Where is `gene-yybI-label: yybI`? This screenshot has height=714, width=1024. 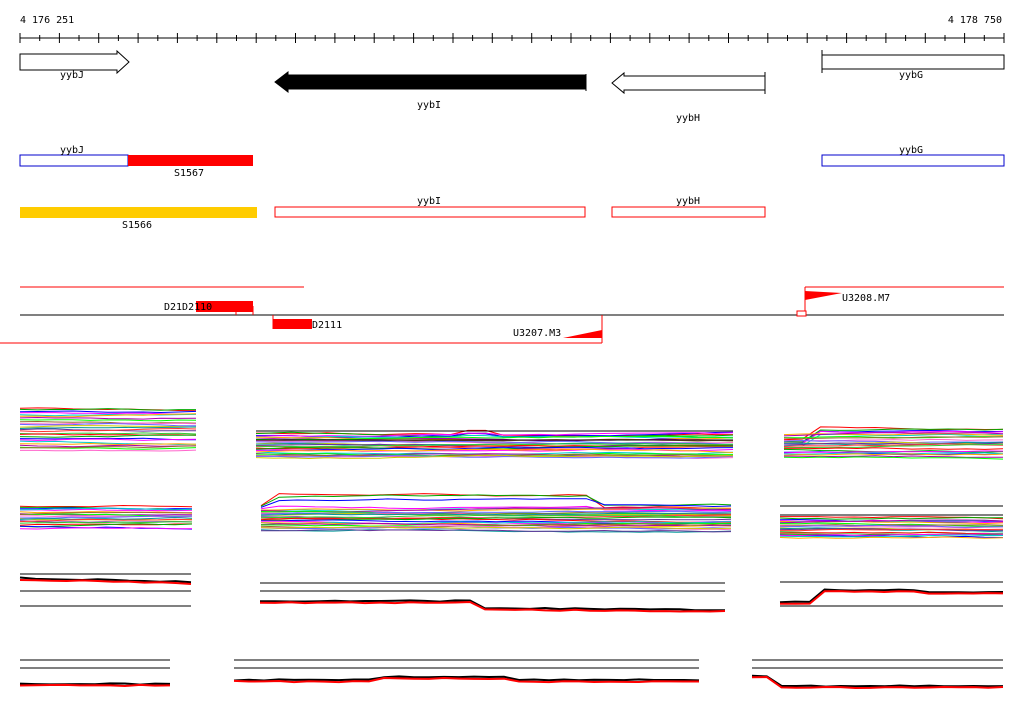 gene-yybI-label: yybI is located at coordinates (429, 105).